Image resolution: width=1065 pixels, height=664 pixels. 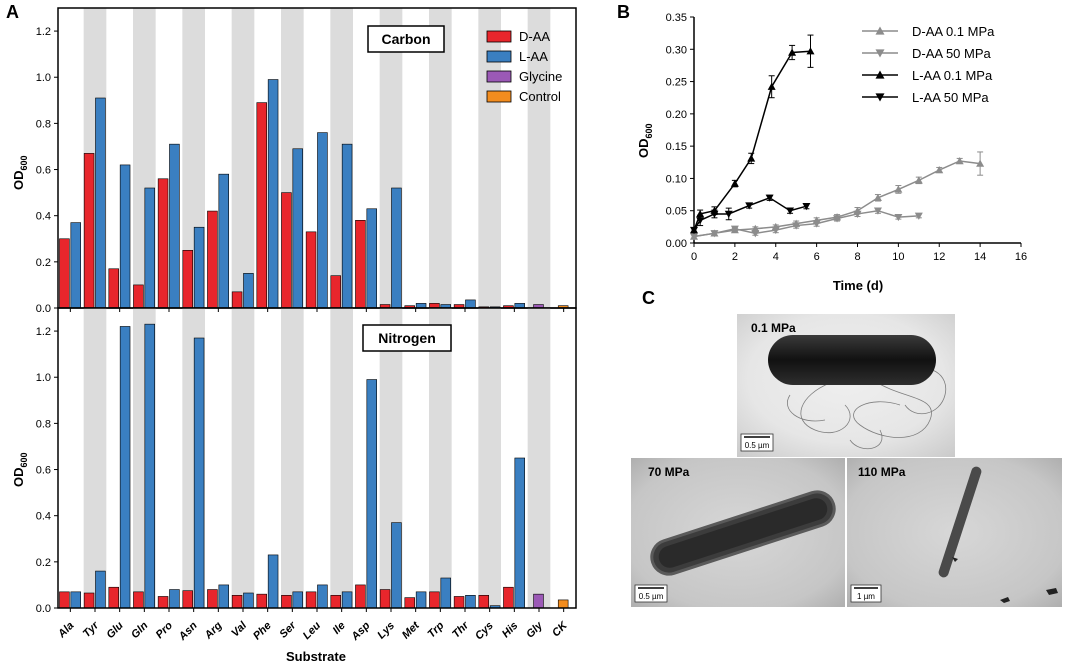 What do you see at coordinates (846, 385) in the screenshot?
I see `tem-image-0-1mpa: 0.1 MPa 0.5 µm` at bounding box center [846, 385].